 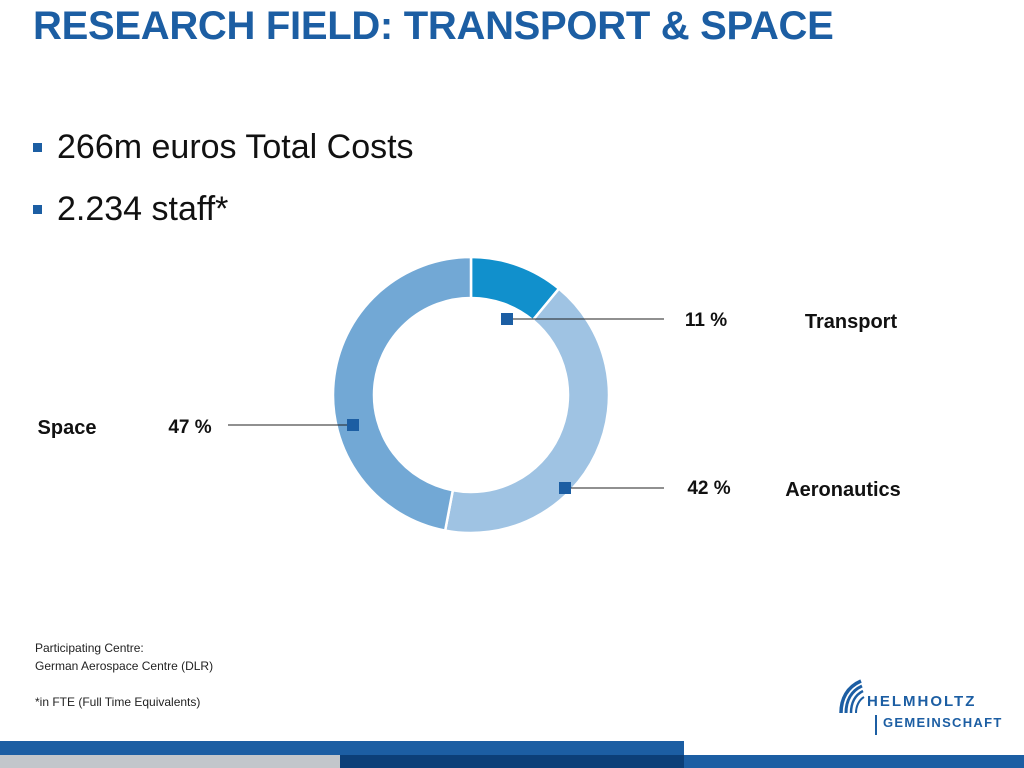 I want to click on slice-marker-aeronautics, so click(x=565, y=488).